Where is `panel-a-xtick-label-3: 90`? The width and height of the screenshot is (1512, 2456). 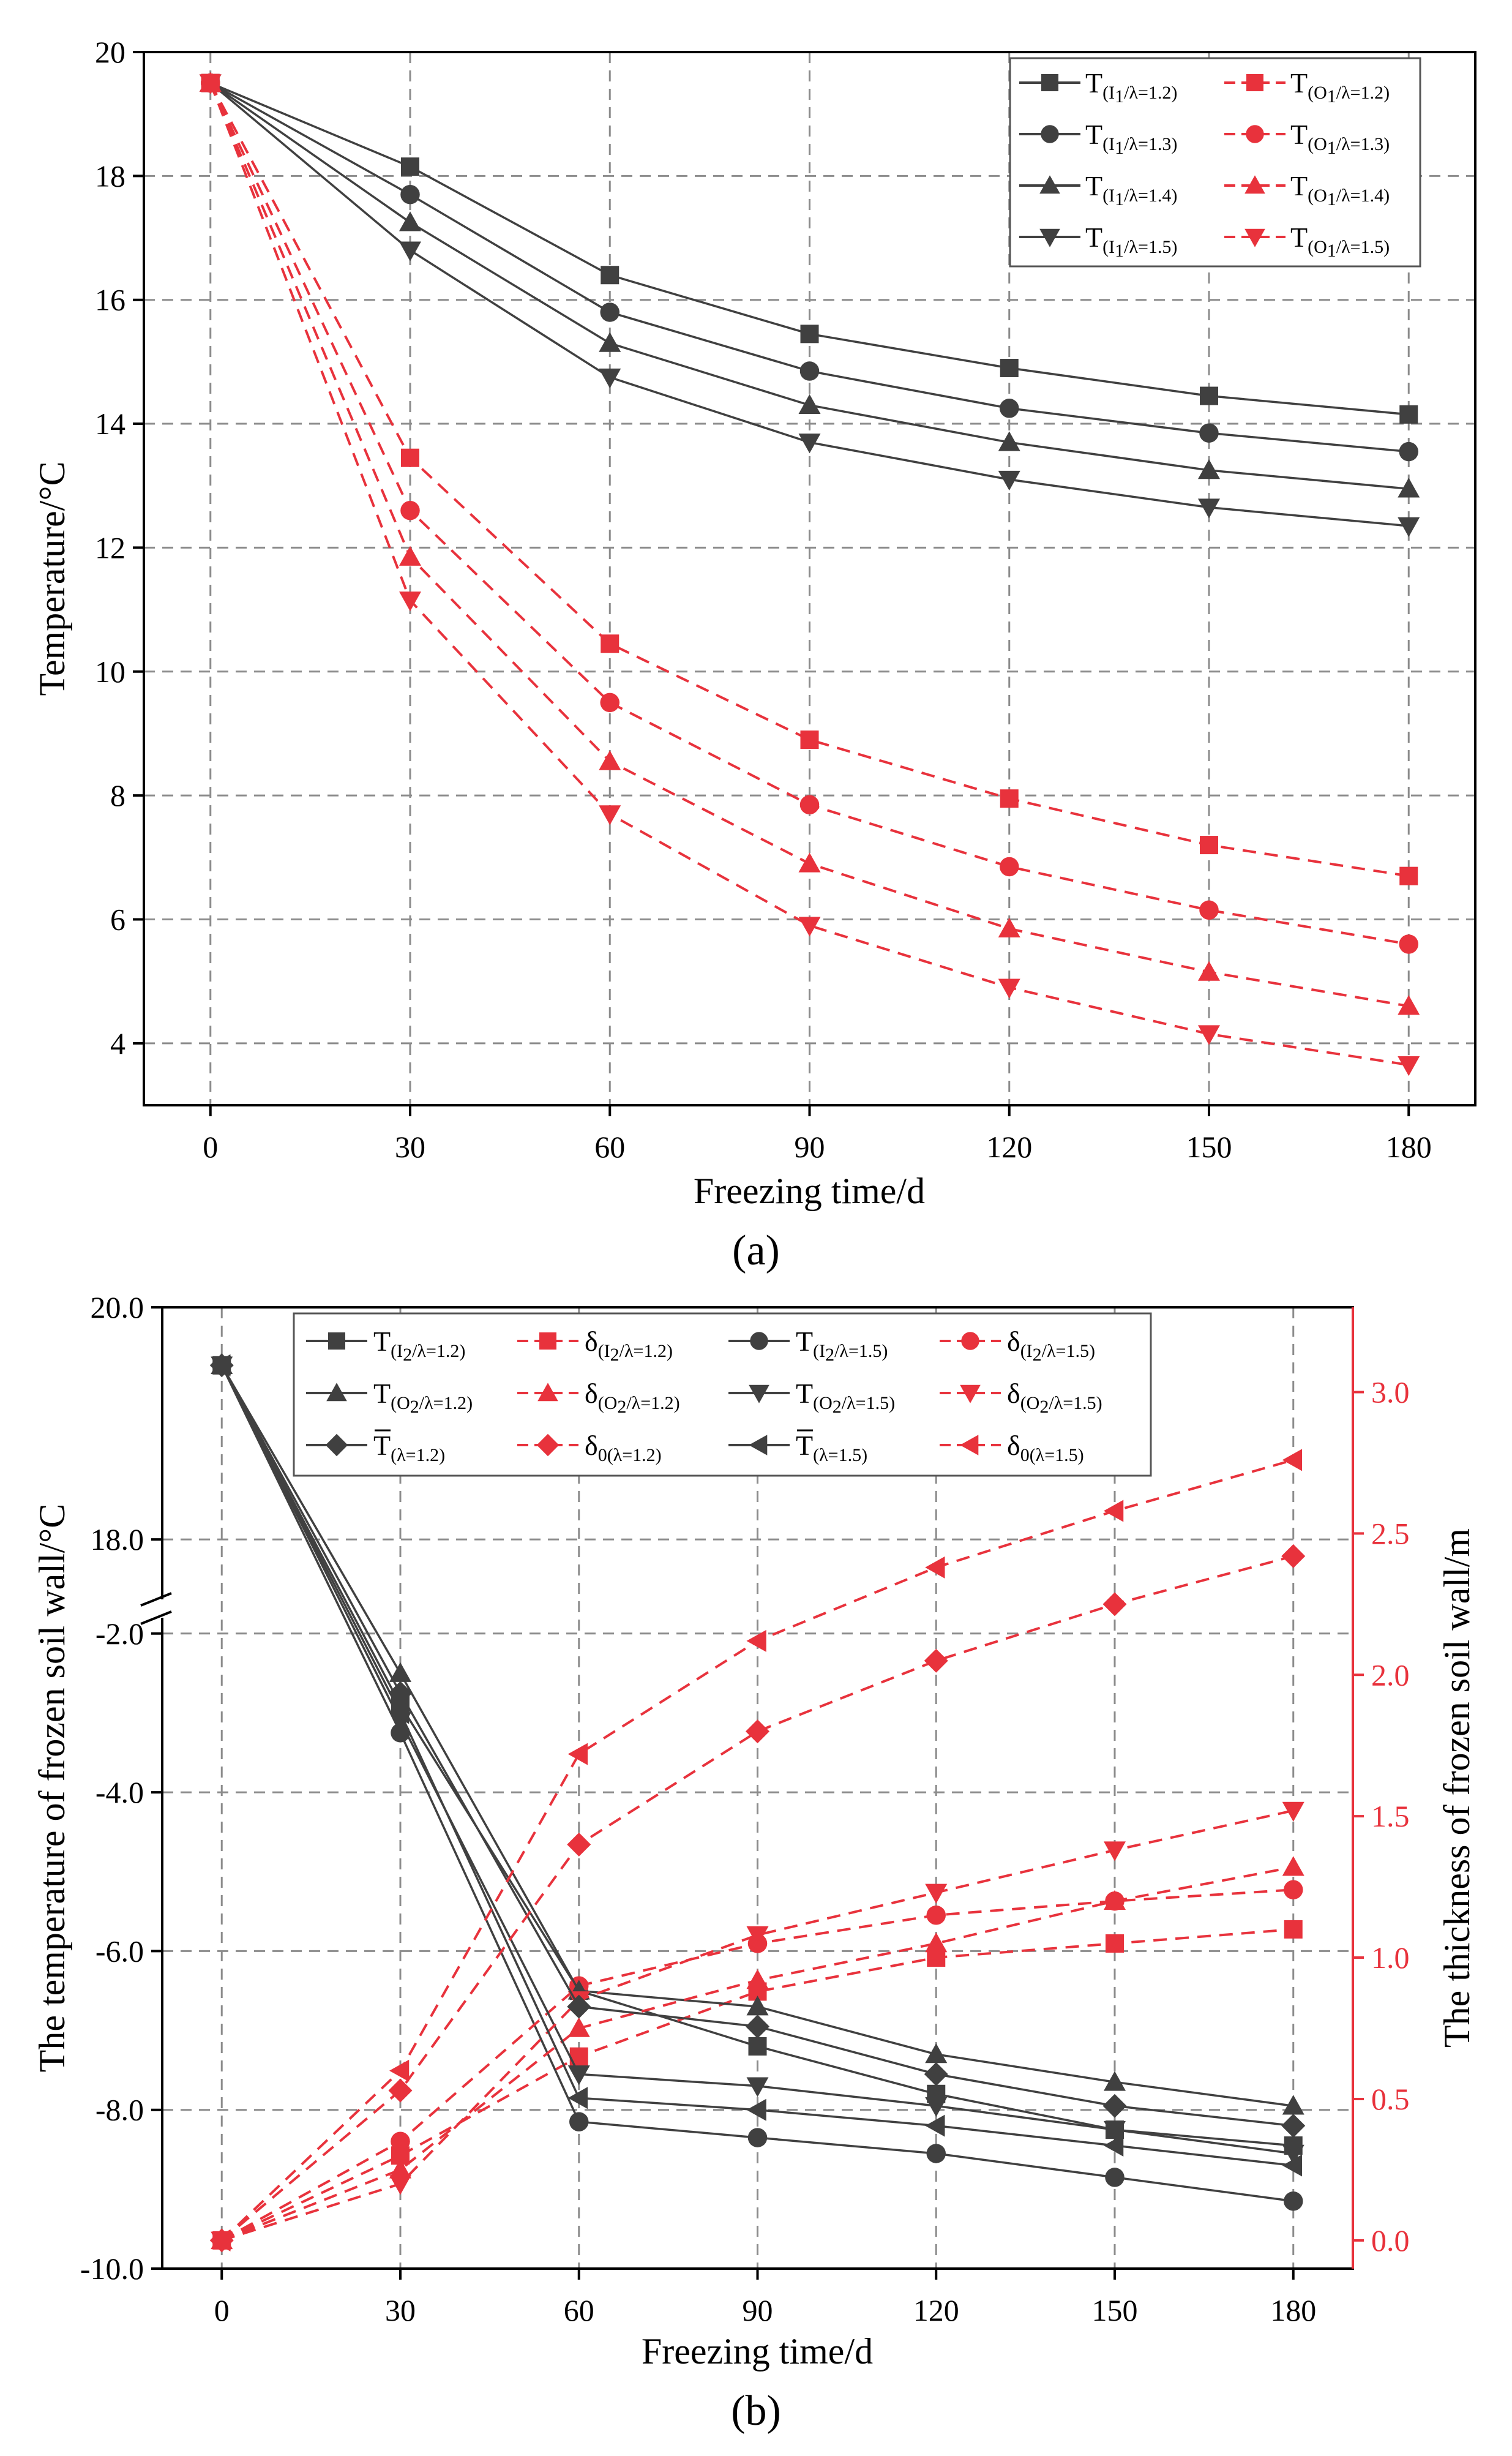
panel-a-xtick-label-3: 90 is located at coordinates (810, 1147).